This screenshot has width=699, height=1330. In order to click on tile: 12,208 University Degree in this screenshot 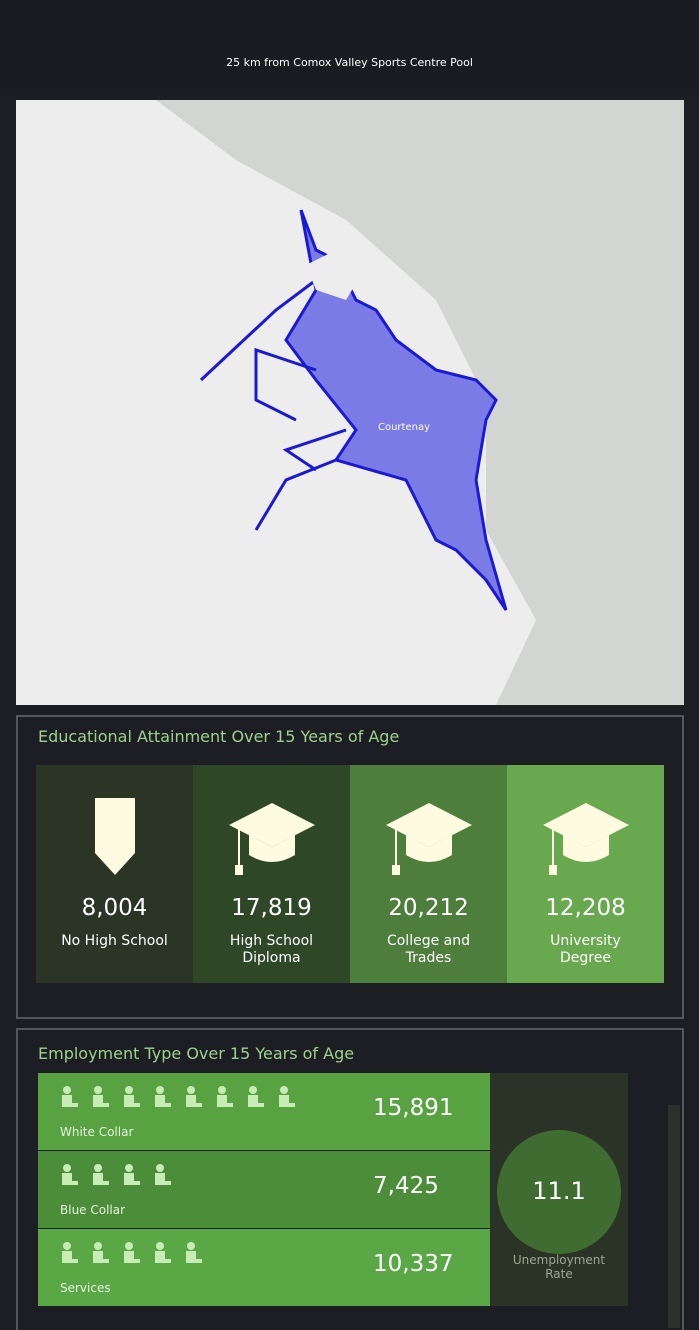, I will do `click(585, 874)`.